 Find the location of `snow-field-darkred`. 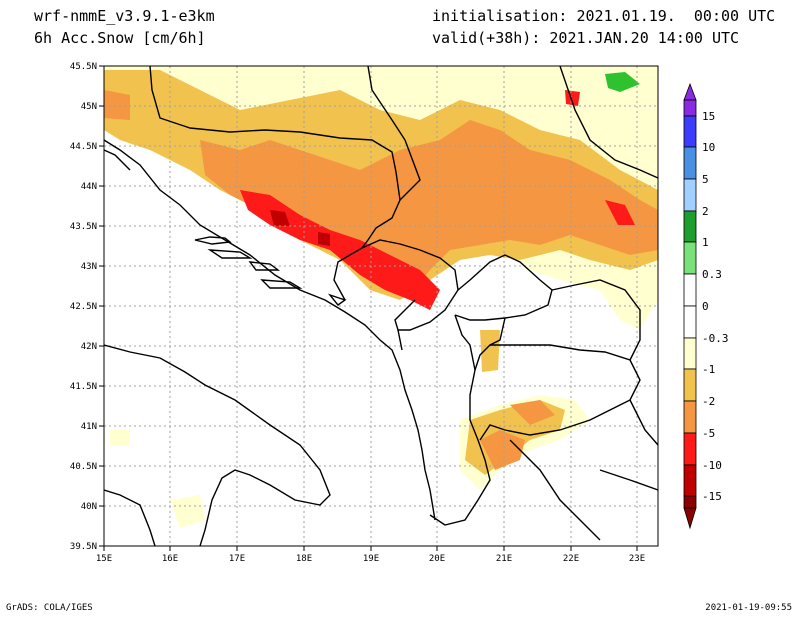

snow-field-darkred is located at coordinates (300, 228).